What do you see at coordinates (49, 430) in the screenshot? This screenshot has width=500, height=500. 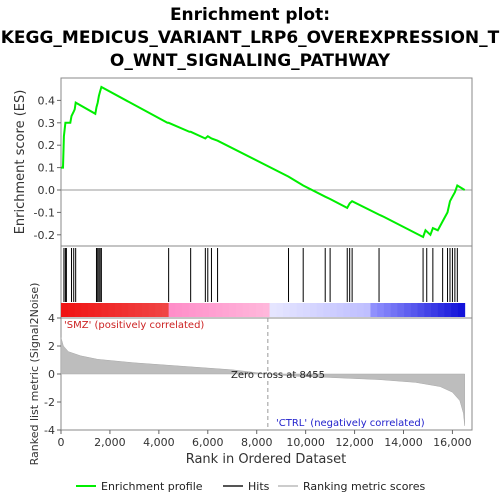 I see `metric-y-tick-label: -4` at bounding box center [49, 430].